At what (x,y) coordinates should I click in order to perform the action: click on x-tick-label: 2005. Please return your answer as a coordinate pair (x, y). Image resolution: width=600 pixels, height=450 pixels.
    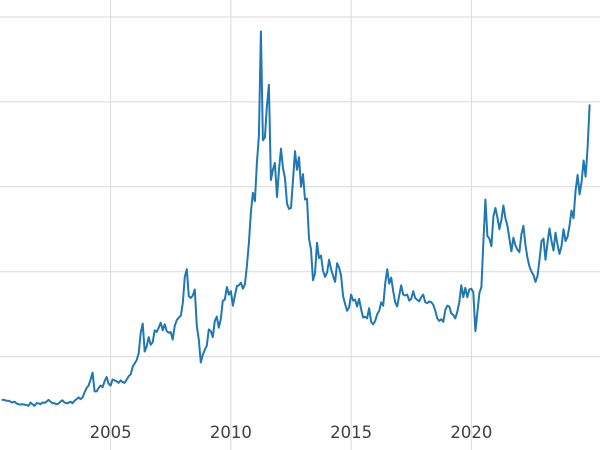
    Looking at the image, I should click on (111, 432).